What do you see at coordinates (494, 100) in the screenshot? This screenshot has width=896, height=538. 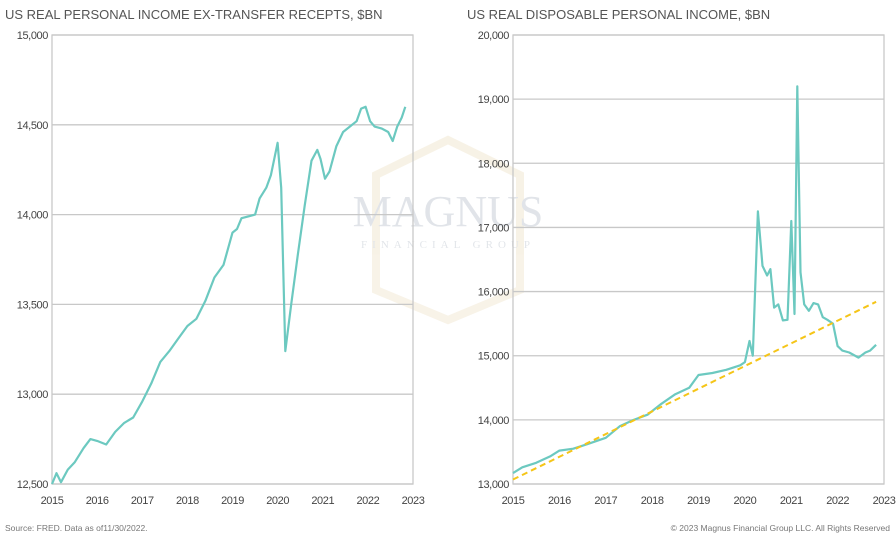 I see `y-tick-label: 19,000` at bounding box center [494, 100].